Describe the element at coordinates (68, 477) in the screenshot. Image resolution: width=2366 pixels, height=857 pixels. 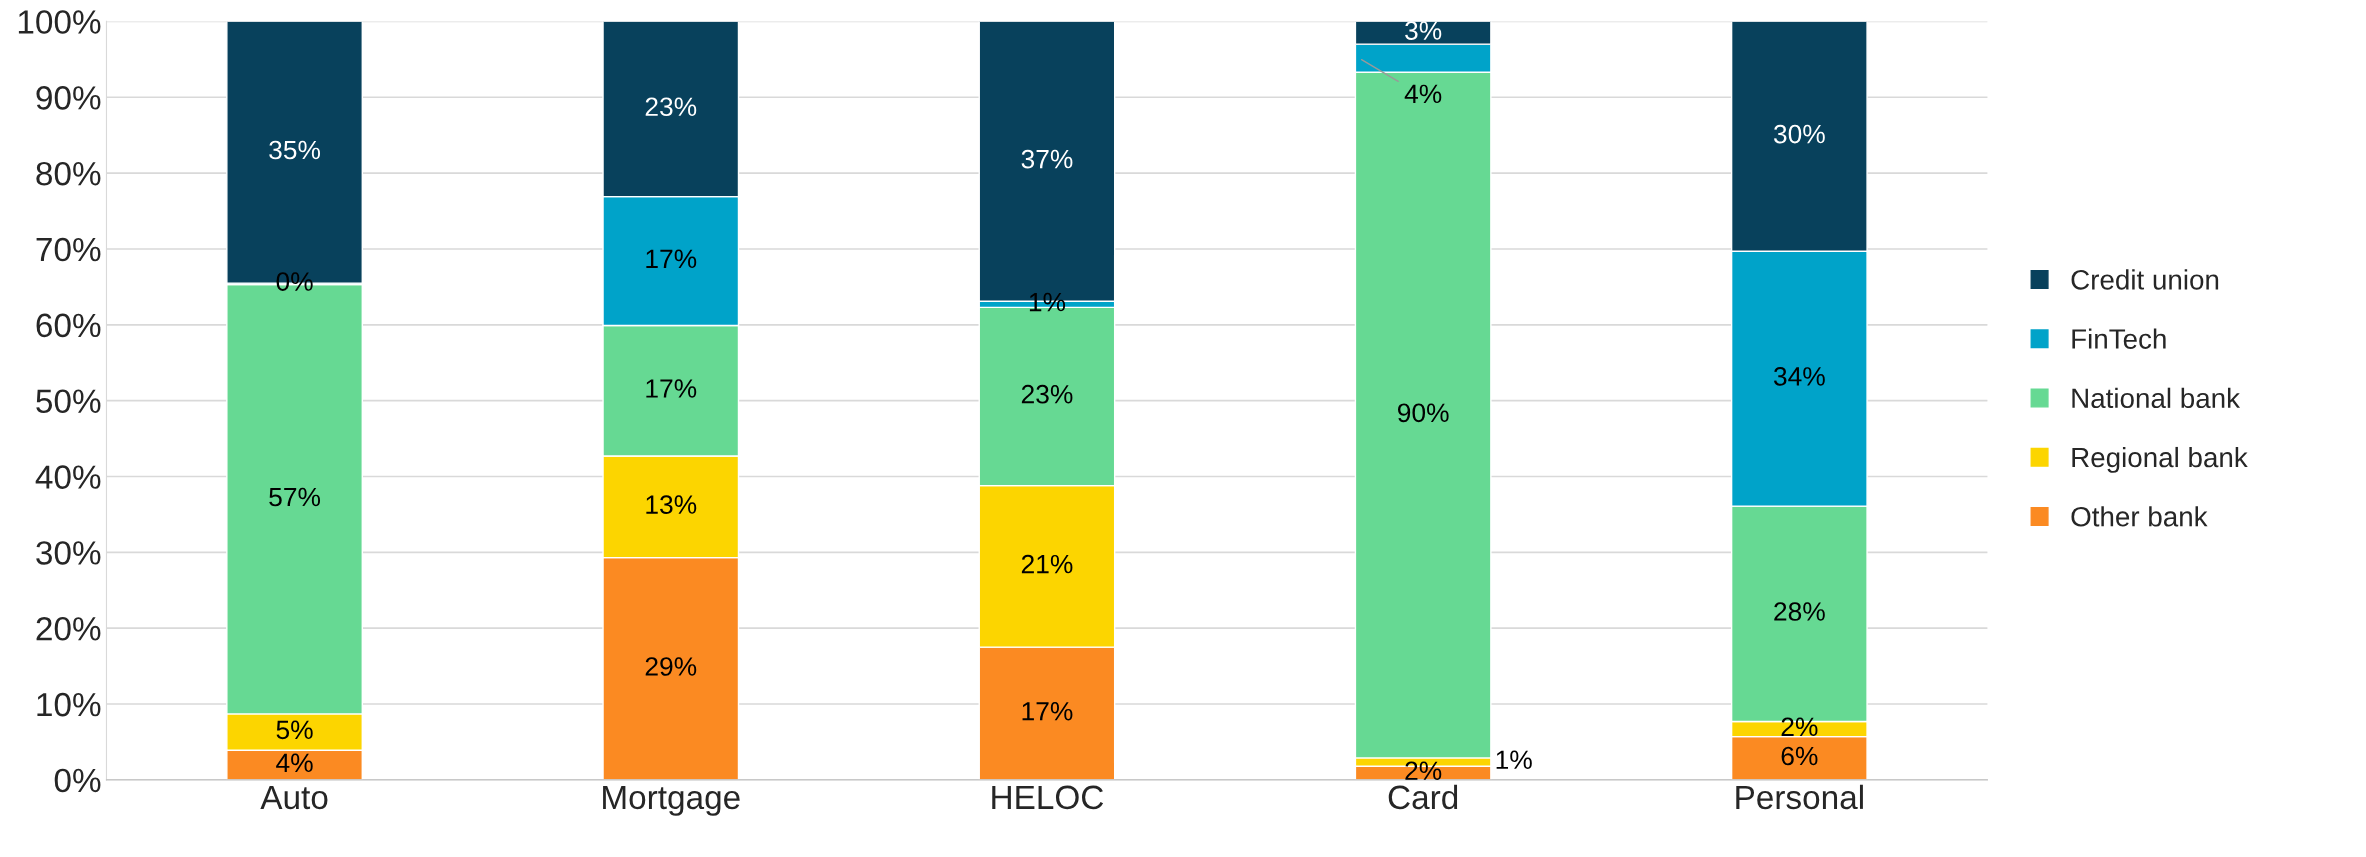
I see `y-tick-label: 40%` at that location.